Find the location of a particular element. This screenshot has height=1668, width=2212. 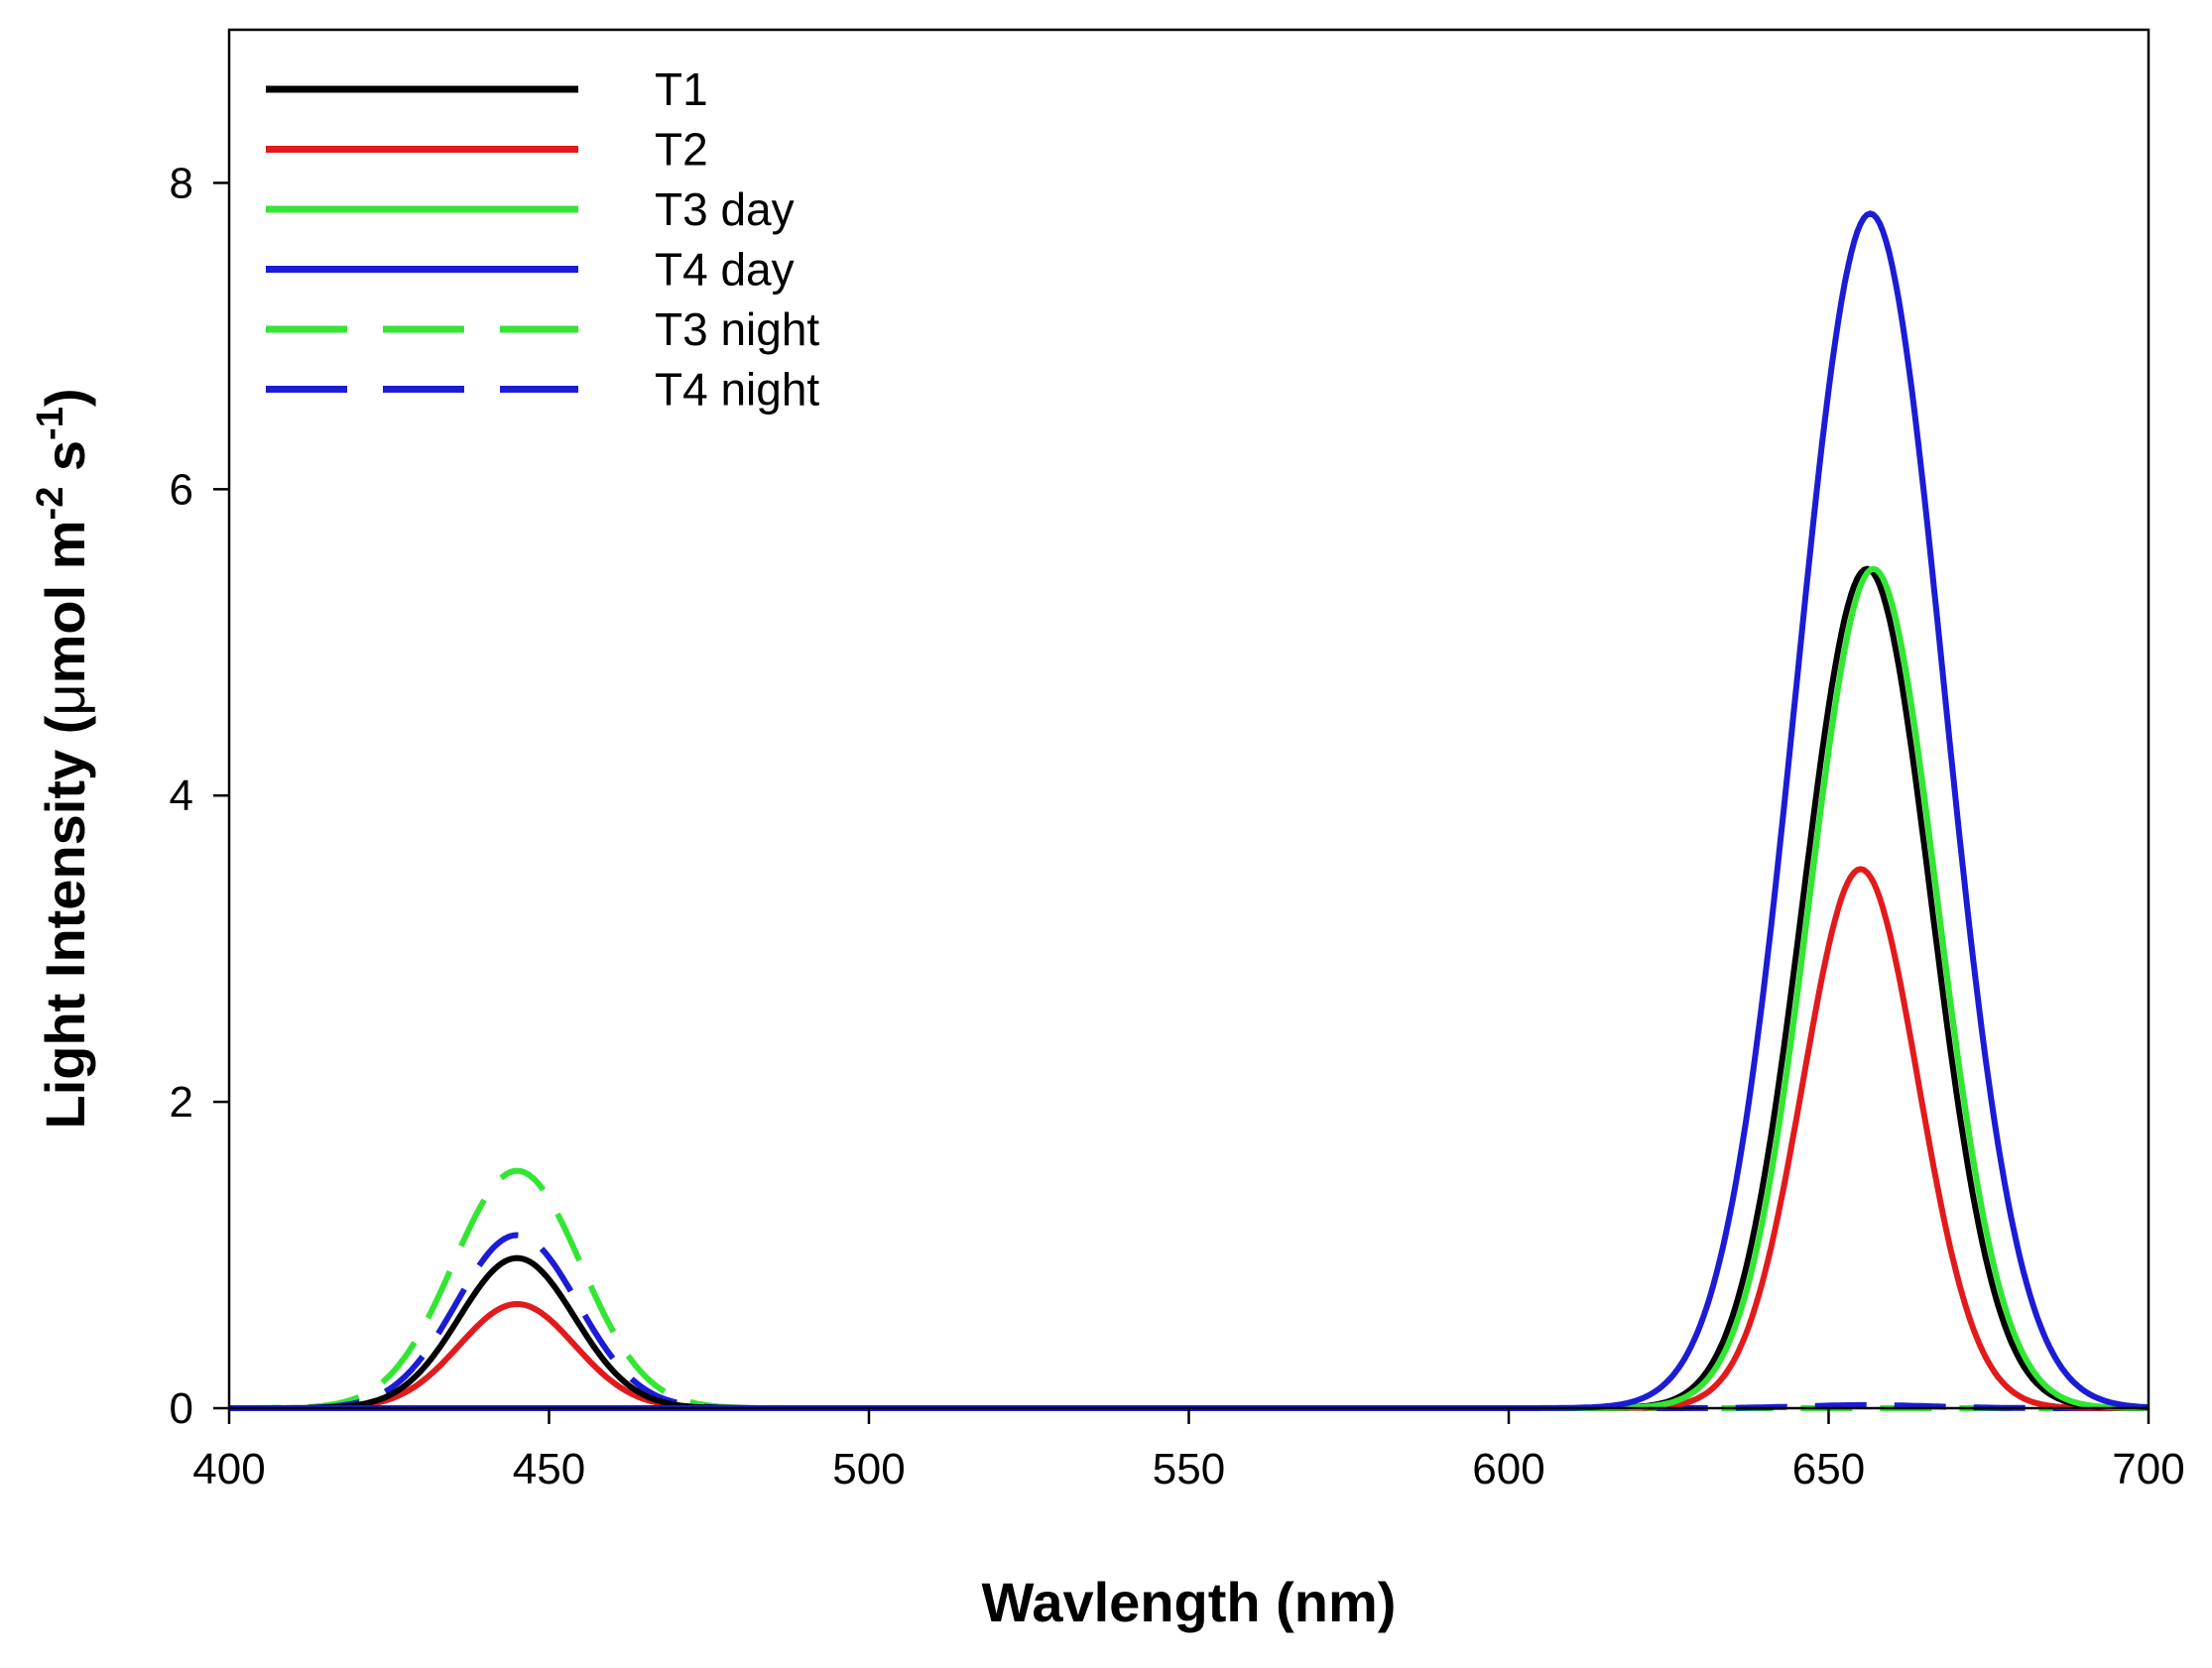

x-tick-label: 450 is located at coordinates (549, 1469).